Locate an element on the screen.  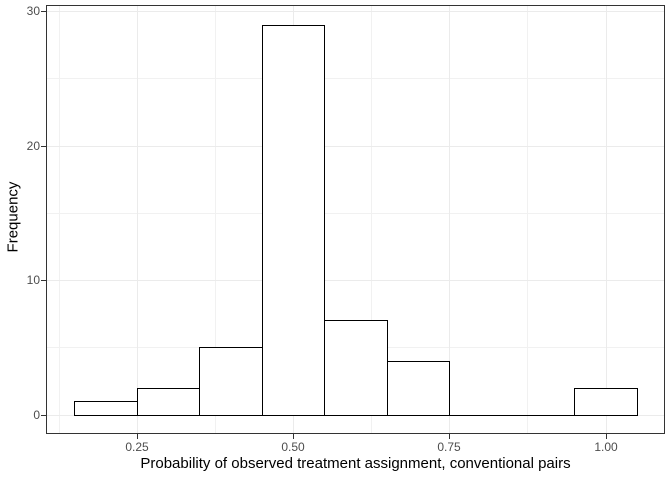
x-tick-label: 0.50 is located at coordinates (293, 447).